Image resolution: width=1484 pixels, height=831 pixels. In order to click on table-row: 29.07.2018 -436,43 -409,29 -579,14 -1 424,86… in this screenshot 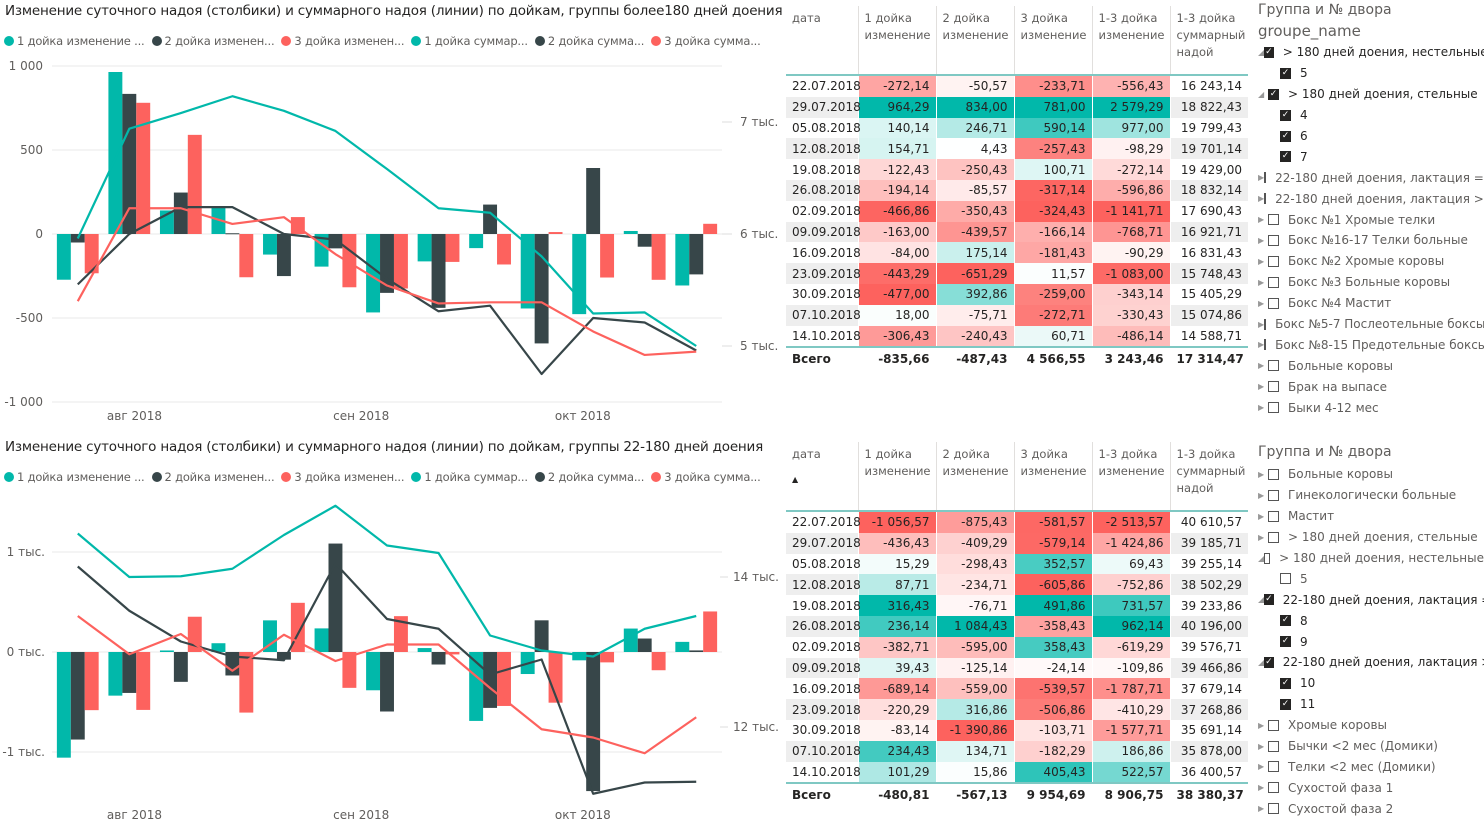, I will do `click(1017, 543)`.